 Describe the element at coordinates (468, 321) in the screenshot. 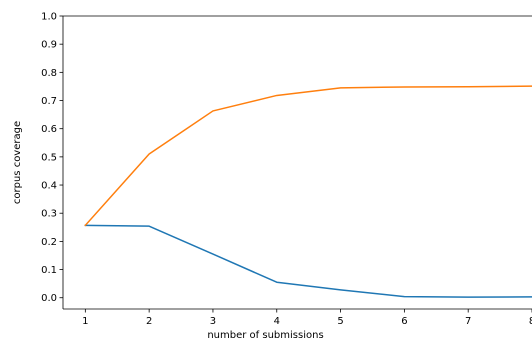

I see `x-tick-label: 7` at that location.